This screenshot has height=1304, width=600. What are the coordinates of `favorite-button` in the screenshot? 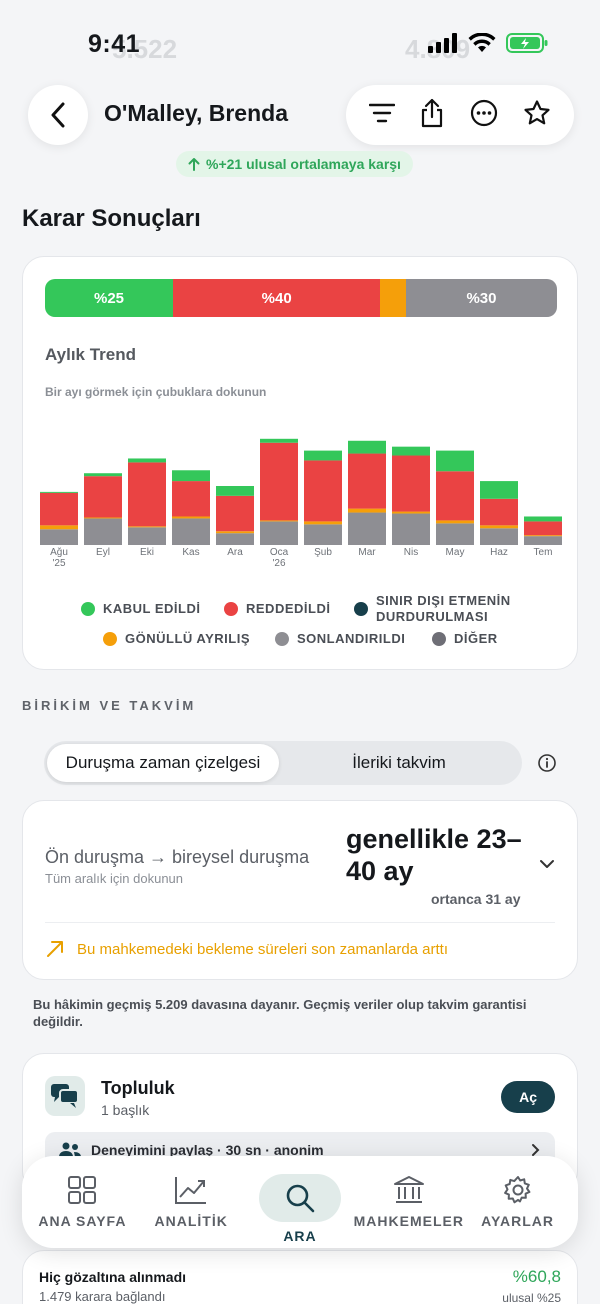 It's located at (537, 115).